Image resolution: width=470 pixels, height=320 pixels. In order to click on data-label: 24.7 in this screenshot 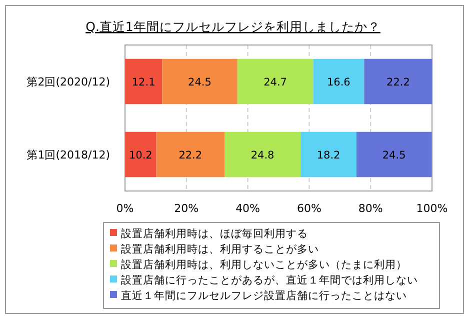, I will do `click(275, 82)`.